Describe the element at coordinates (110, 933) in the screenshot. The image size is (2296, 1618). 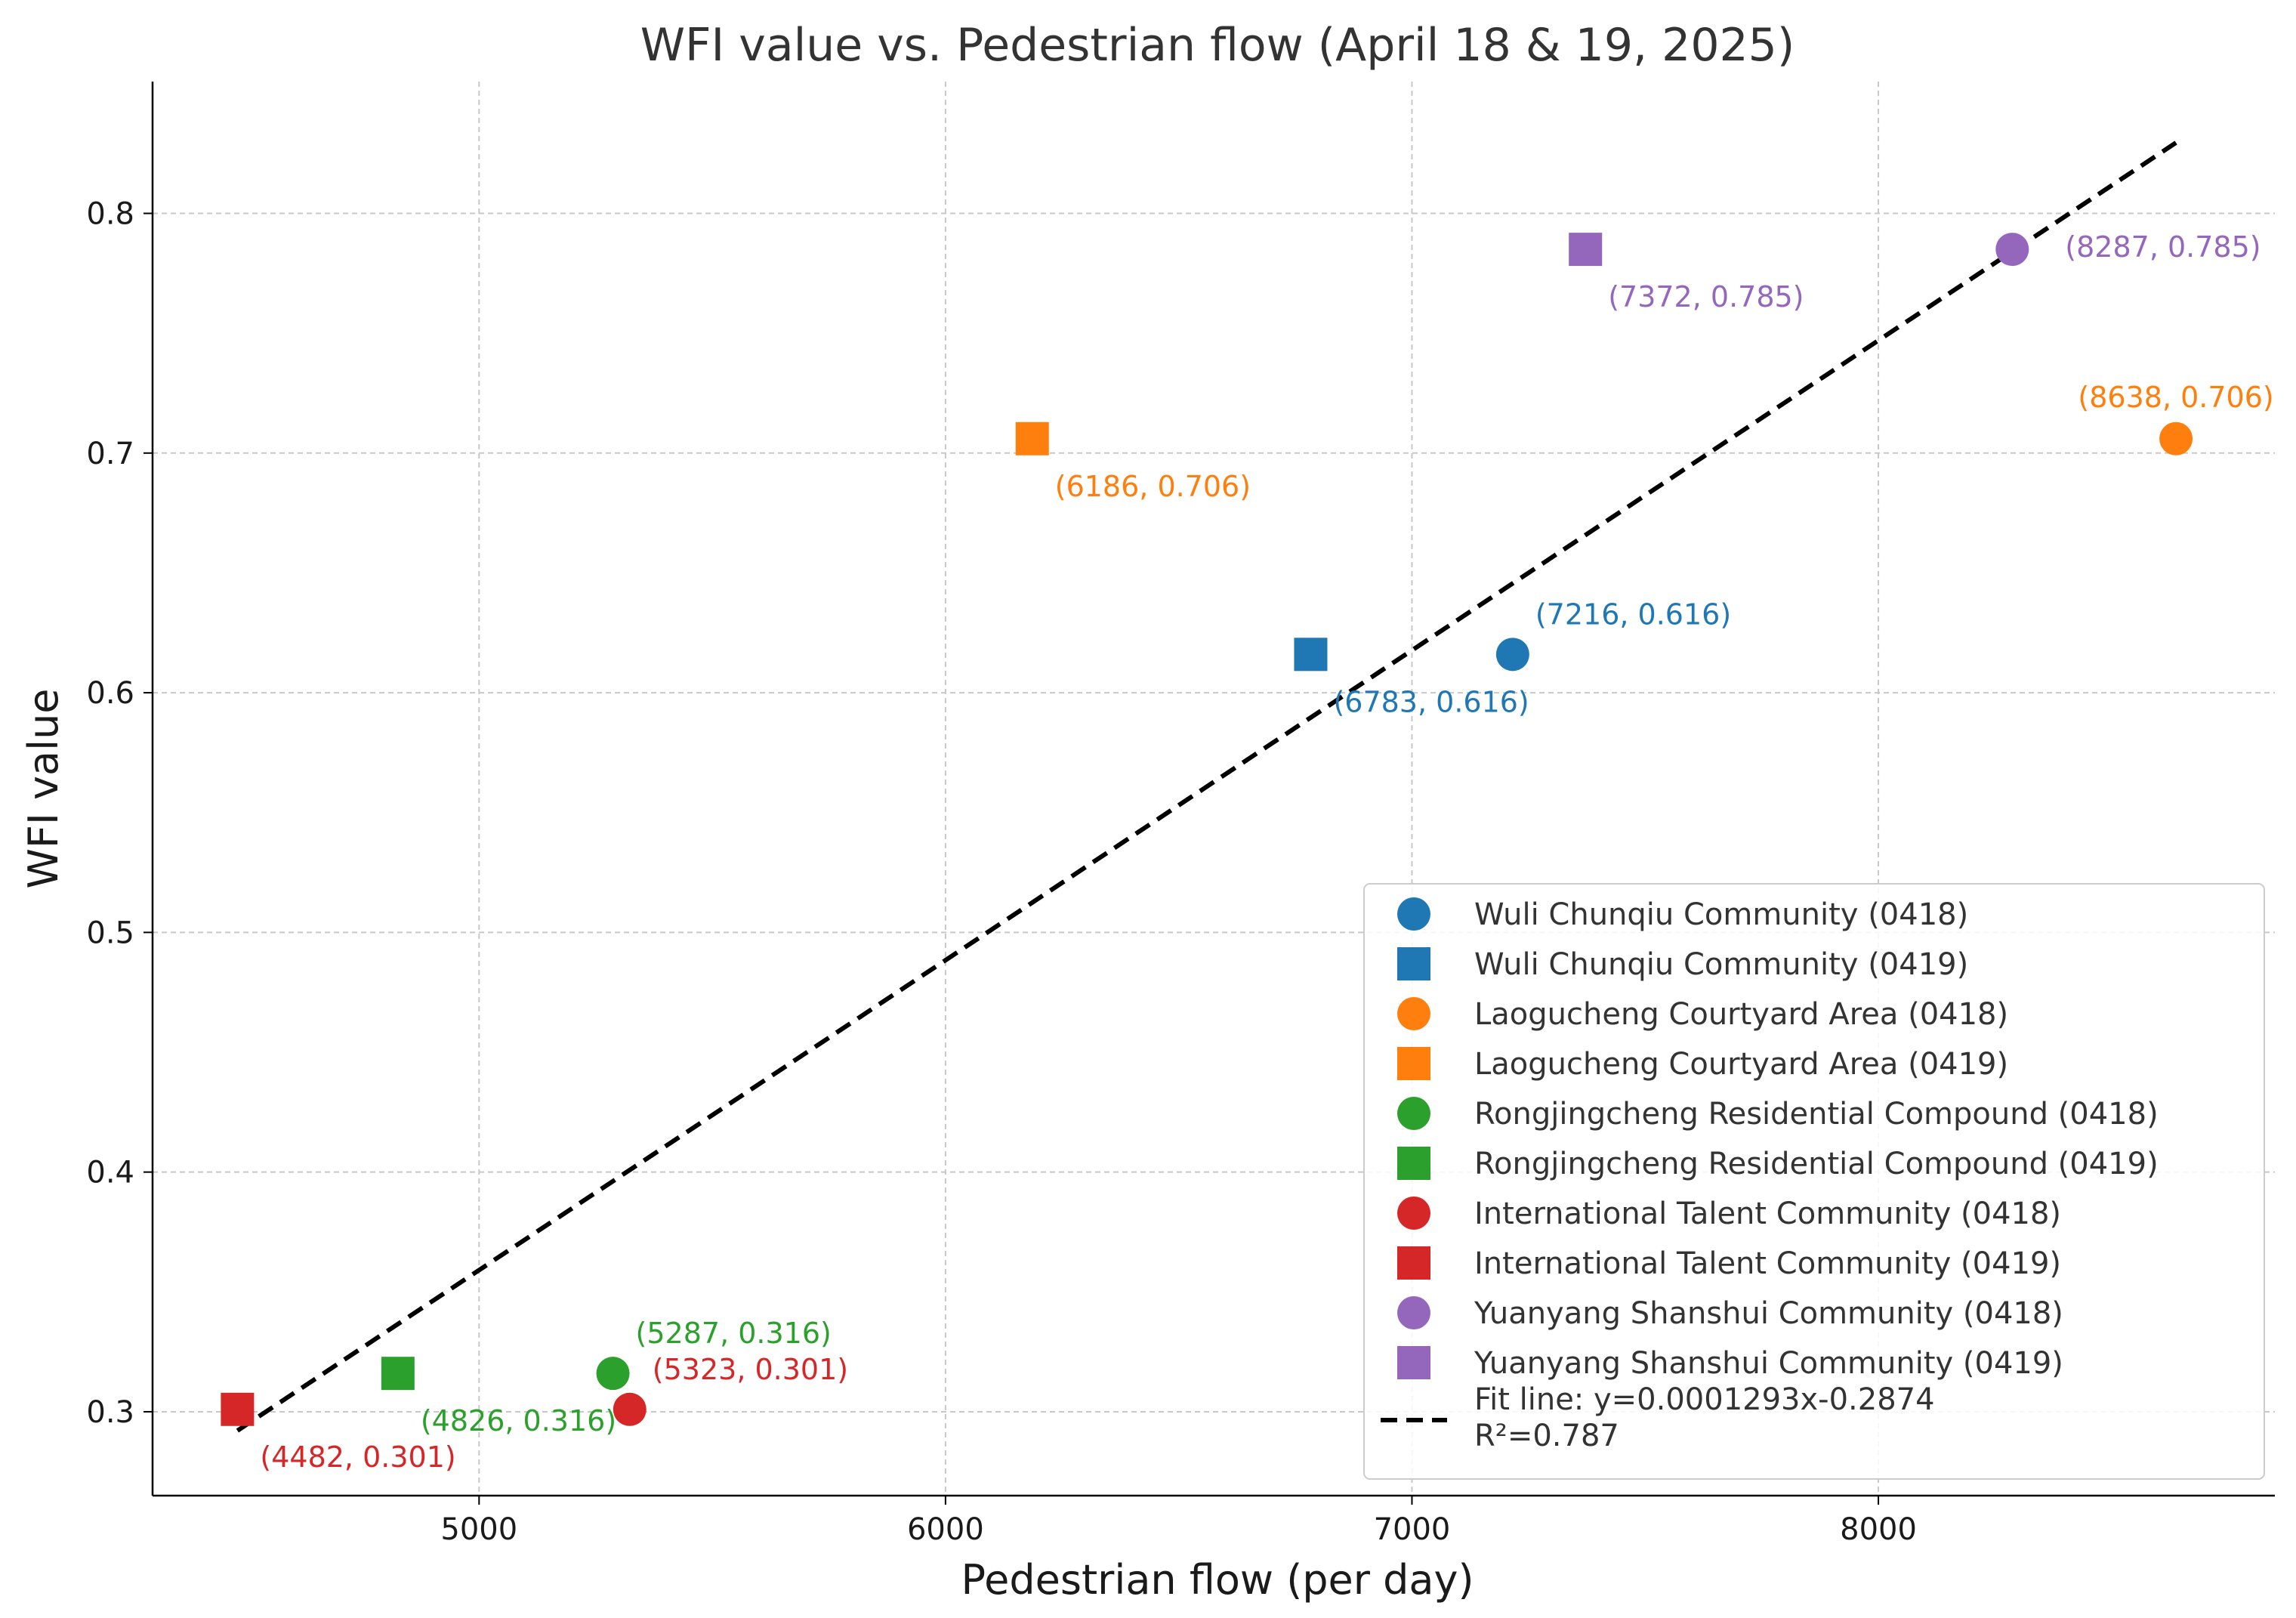
I see `y-tick-label: 0.5` at that location.